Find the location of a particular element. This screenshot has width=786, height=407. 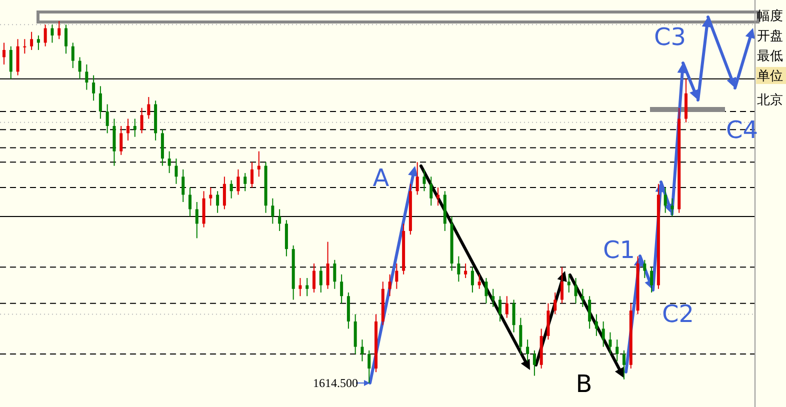

annotation: C1 is located at coordinates (619, 250).